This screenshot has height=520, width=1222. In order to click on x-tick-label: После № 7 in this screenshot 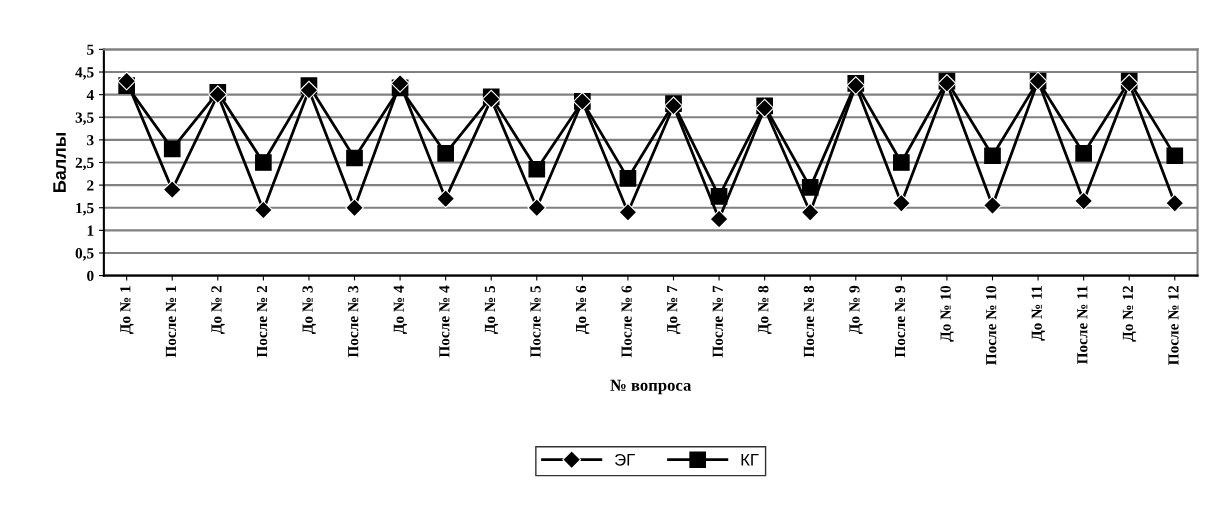, I will do `click(717, 321)`.